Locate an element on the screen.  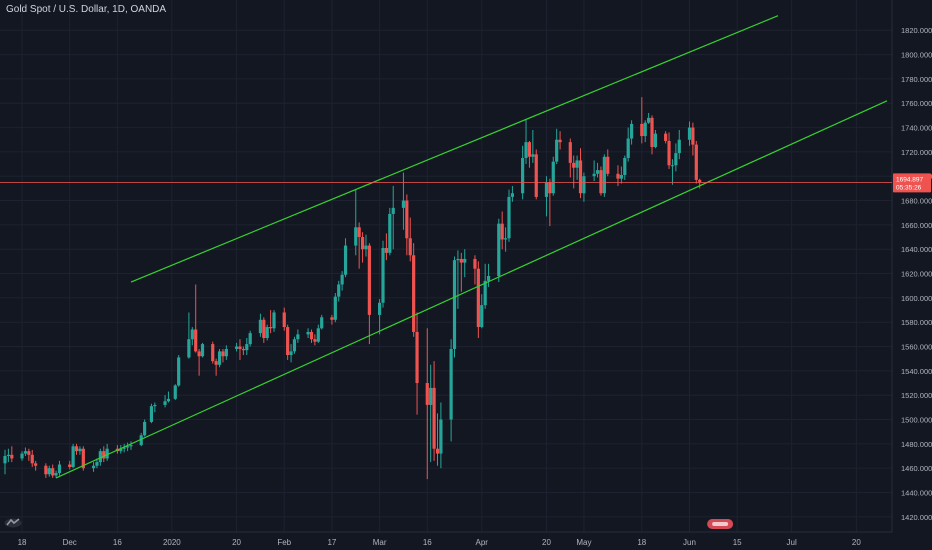
tradingview-logo-icon is located at coordinates (13, 522).